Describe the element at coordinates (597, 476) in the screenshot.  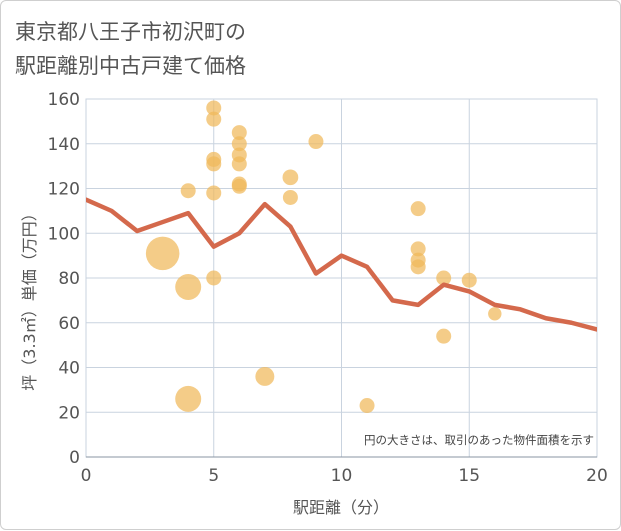
I see `x-tick-label: 20` at that location.